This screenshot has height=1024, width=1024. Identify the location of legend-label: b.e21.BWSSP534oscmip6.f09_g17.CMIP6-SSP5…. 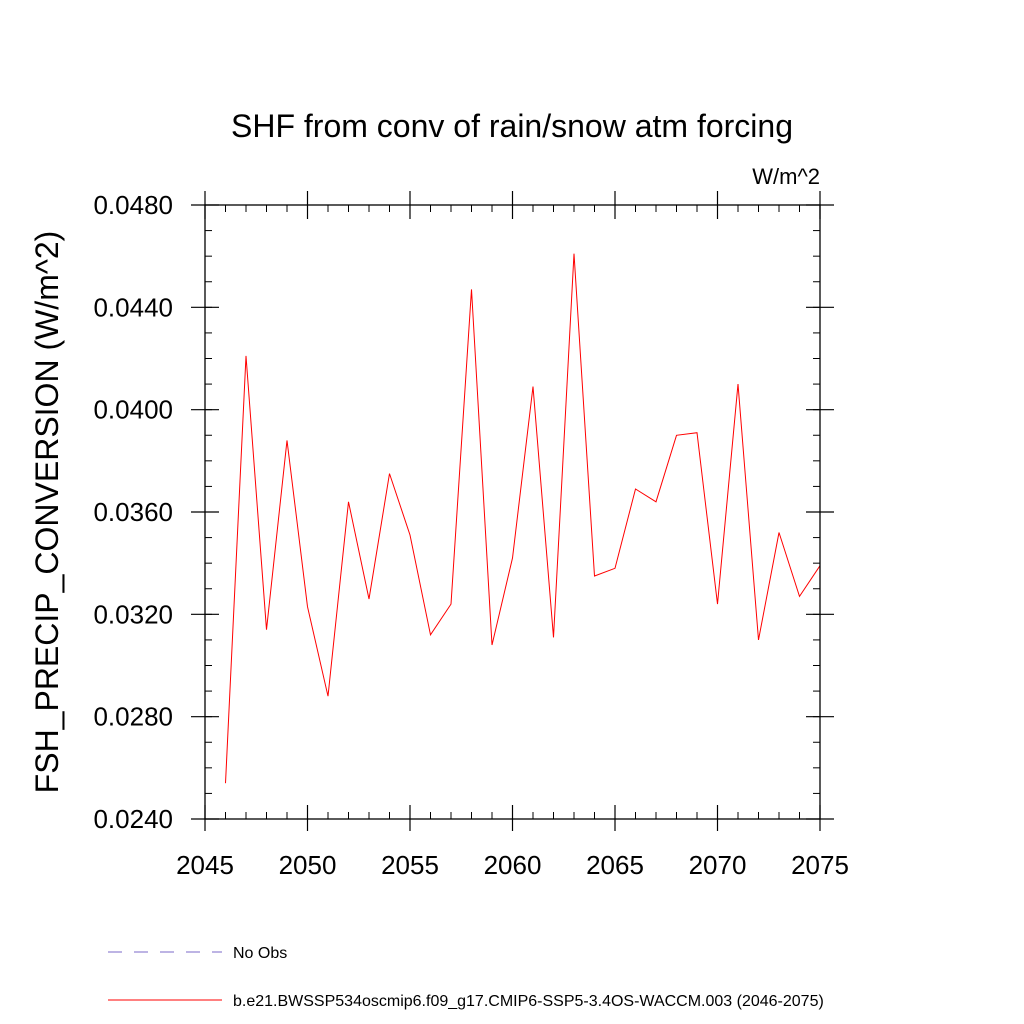
(528, 1001).